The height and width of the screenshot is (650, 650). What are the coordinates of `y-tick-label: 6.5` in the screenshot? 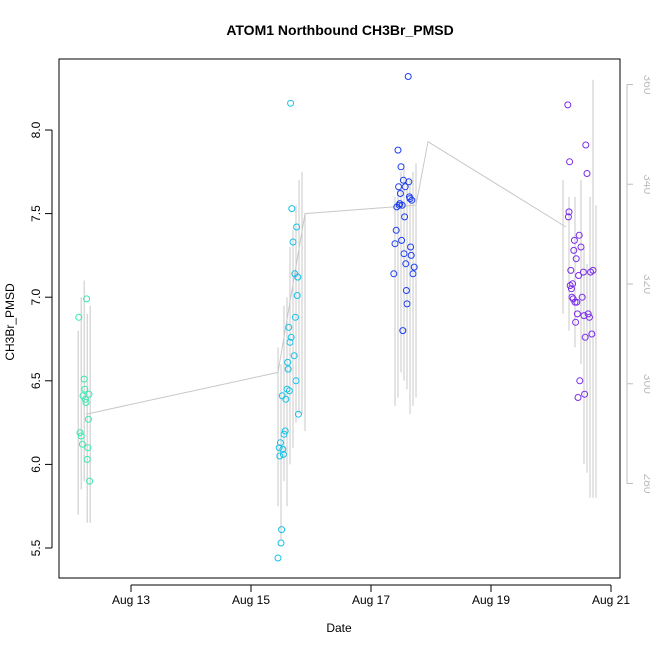 It's located at (36, 380).